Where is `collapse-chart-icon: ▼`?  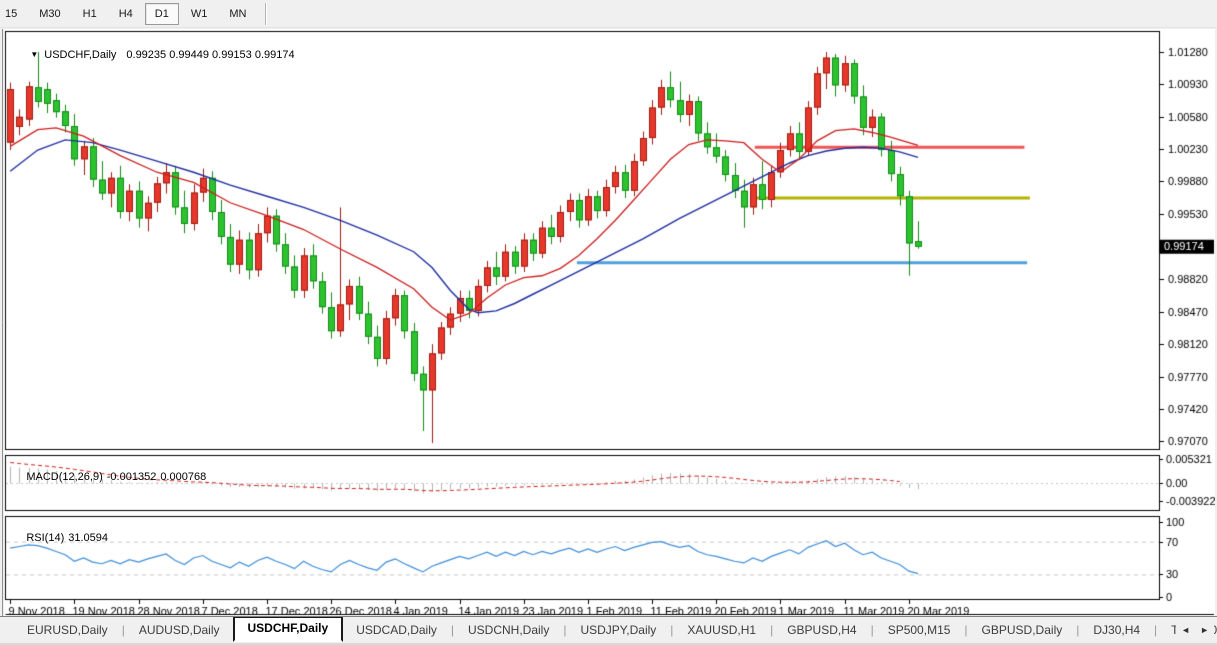
collapse-chart-icon: ▼ is located at coordinates (34, 54).